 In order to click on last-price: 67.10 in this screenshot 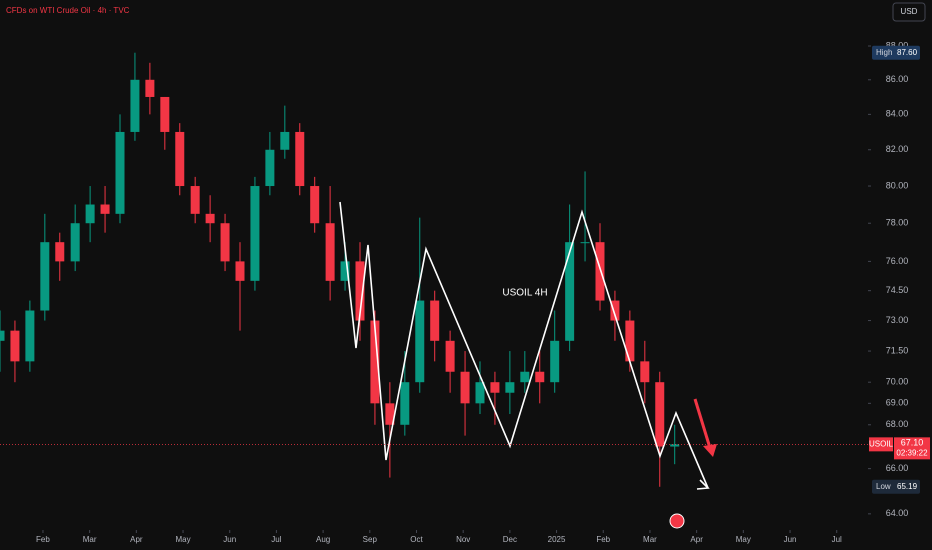, I will do `click(912, 443)`.